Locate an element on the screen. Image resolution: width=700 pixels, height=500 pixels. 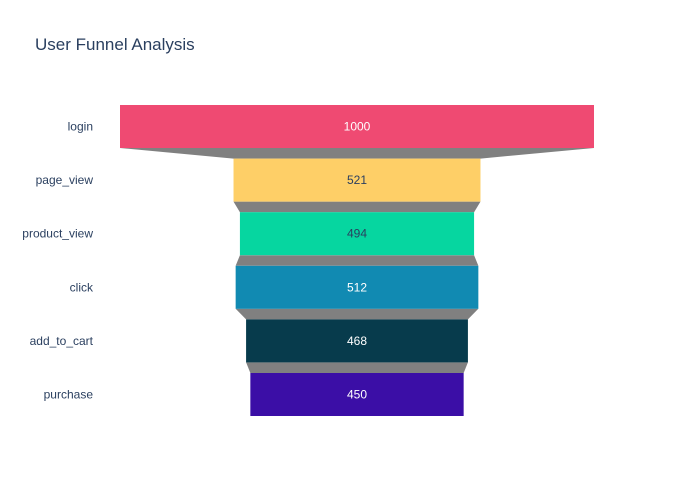
category-label-login: login is located at coordinates (80, 127).